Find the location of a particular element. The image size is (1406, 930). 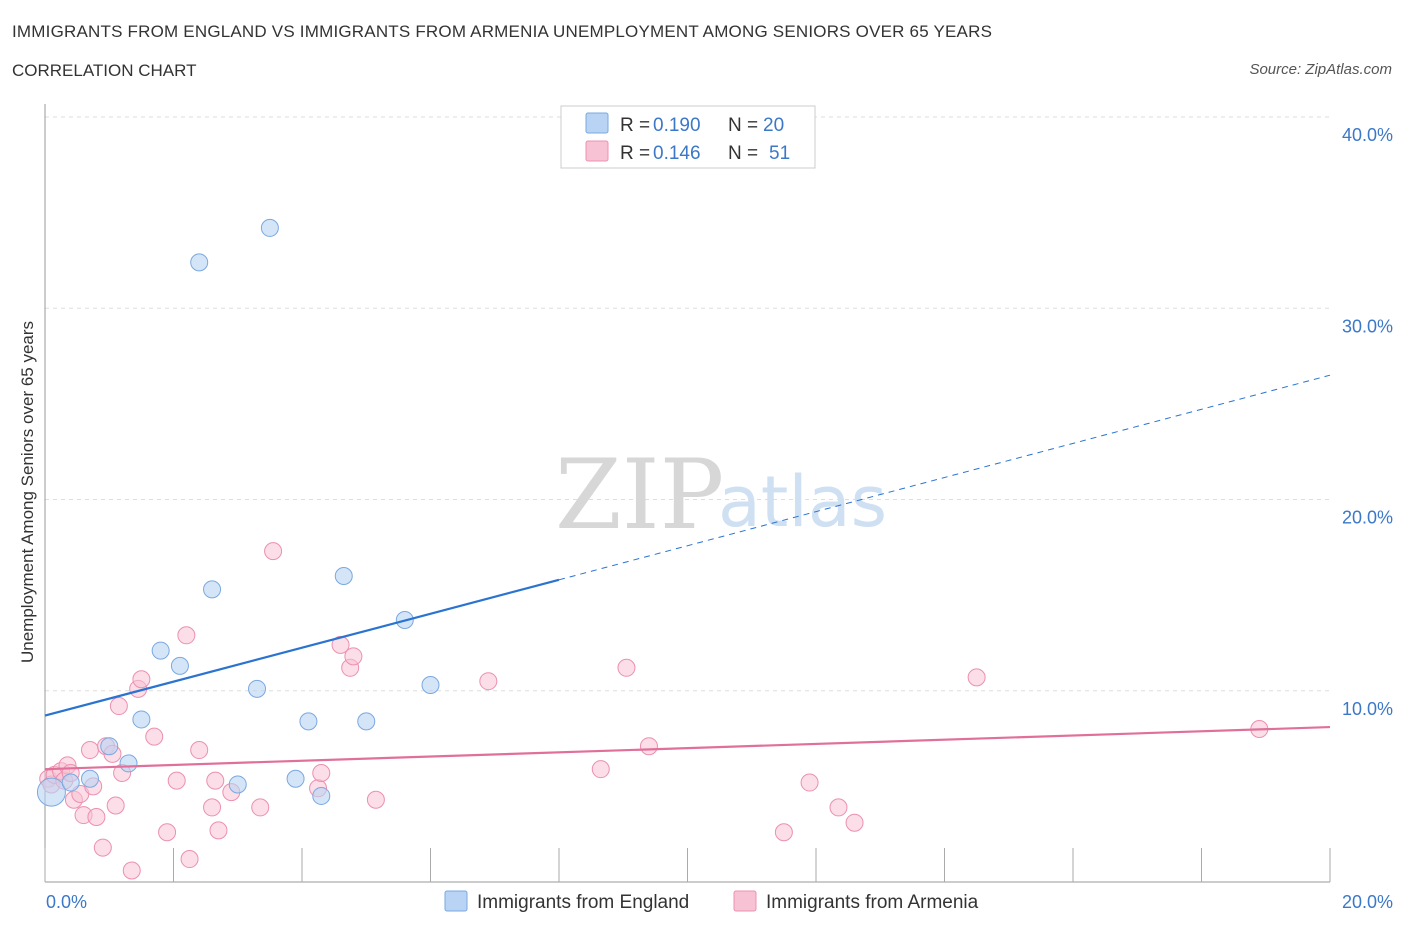

watermark-atlas: atlas is located at coordinates (802, 502).